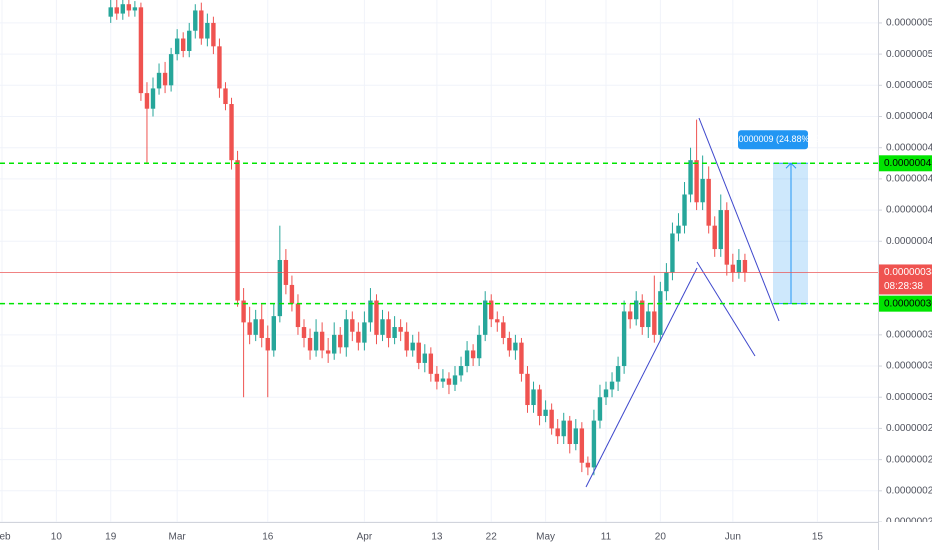  What do you see at coordinates (909, 334) in the screenshot?
I see `y-tick-label: 0.00000034` at bounding box center [909, 334].